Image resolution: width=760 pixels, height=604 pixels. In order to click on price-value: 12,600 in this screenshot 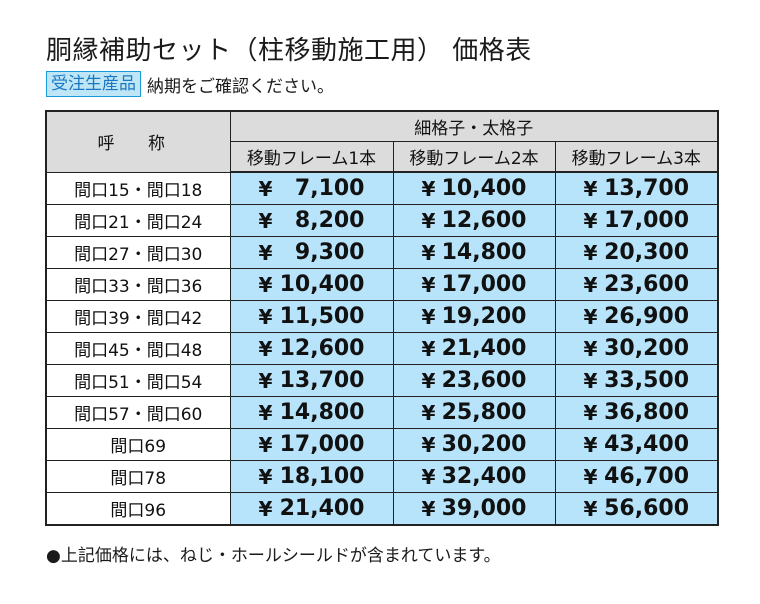, I will do `click(322, 348)`.